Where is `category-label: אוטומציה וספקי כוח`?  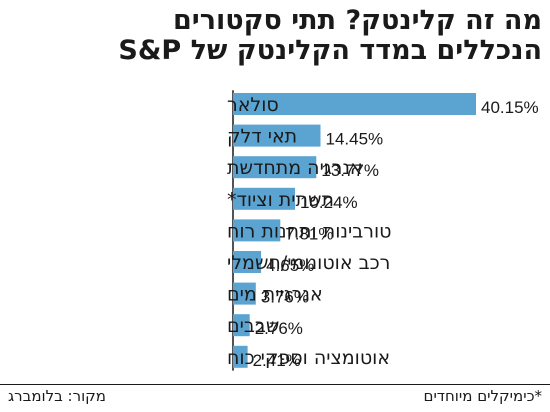 category-label: אוטומציה וספקי כוח is located at coordinates (308, 358).